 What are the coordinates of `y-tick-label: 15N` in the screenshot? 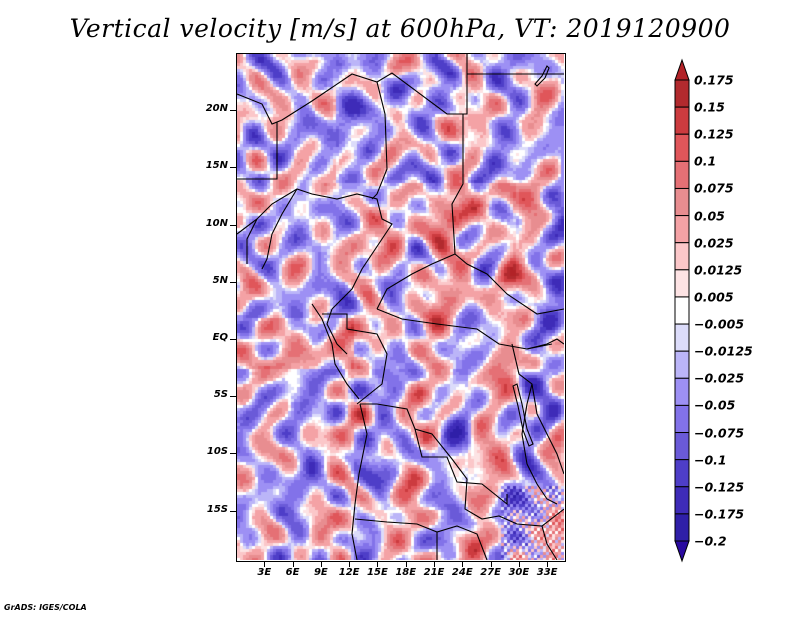 It's located at (216, 166).